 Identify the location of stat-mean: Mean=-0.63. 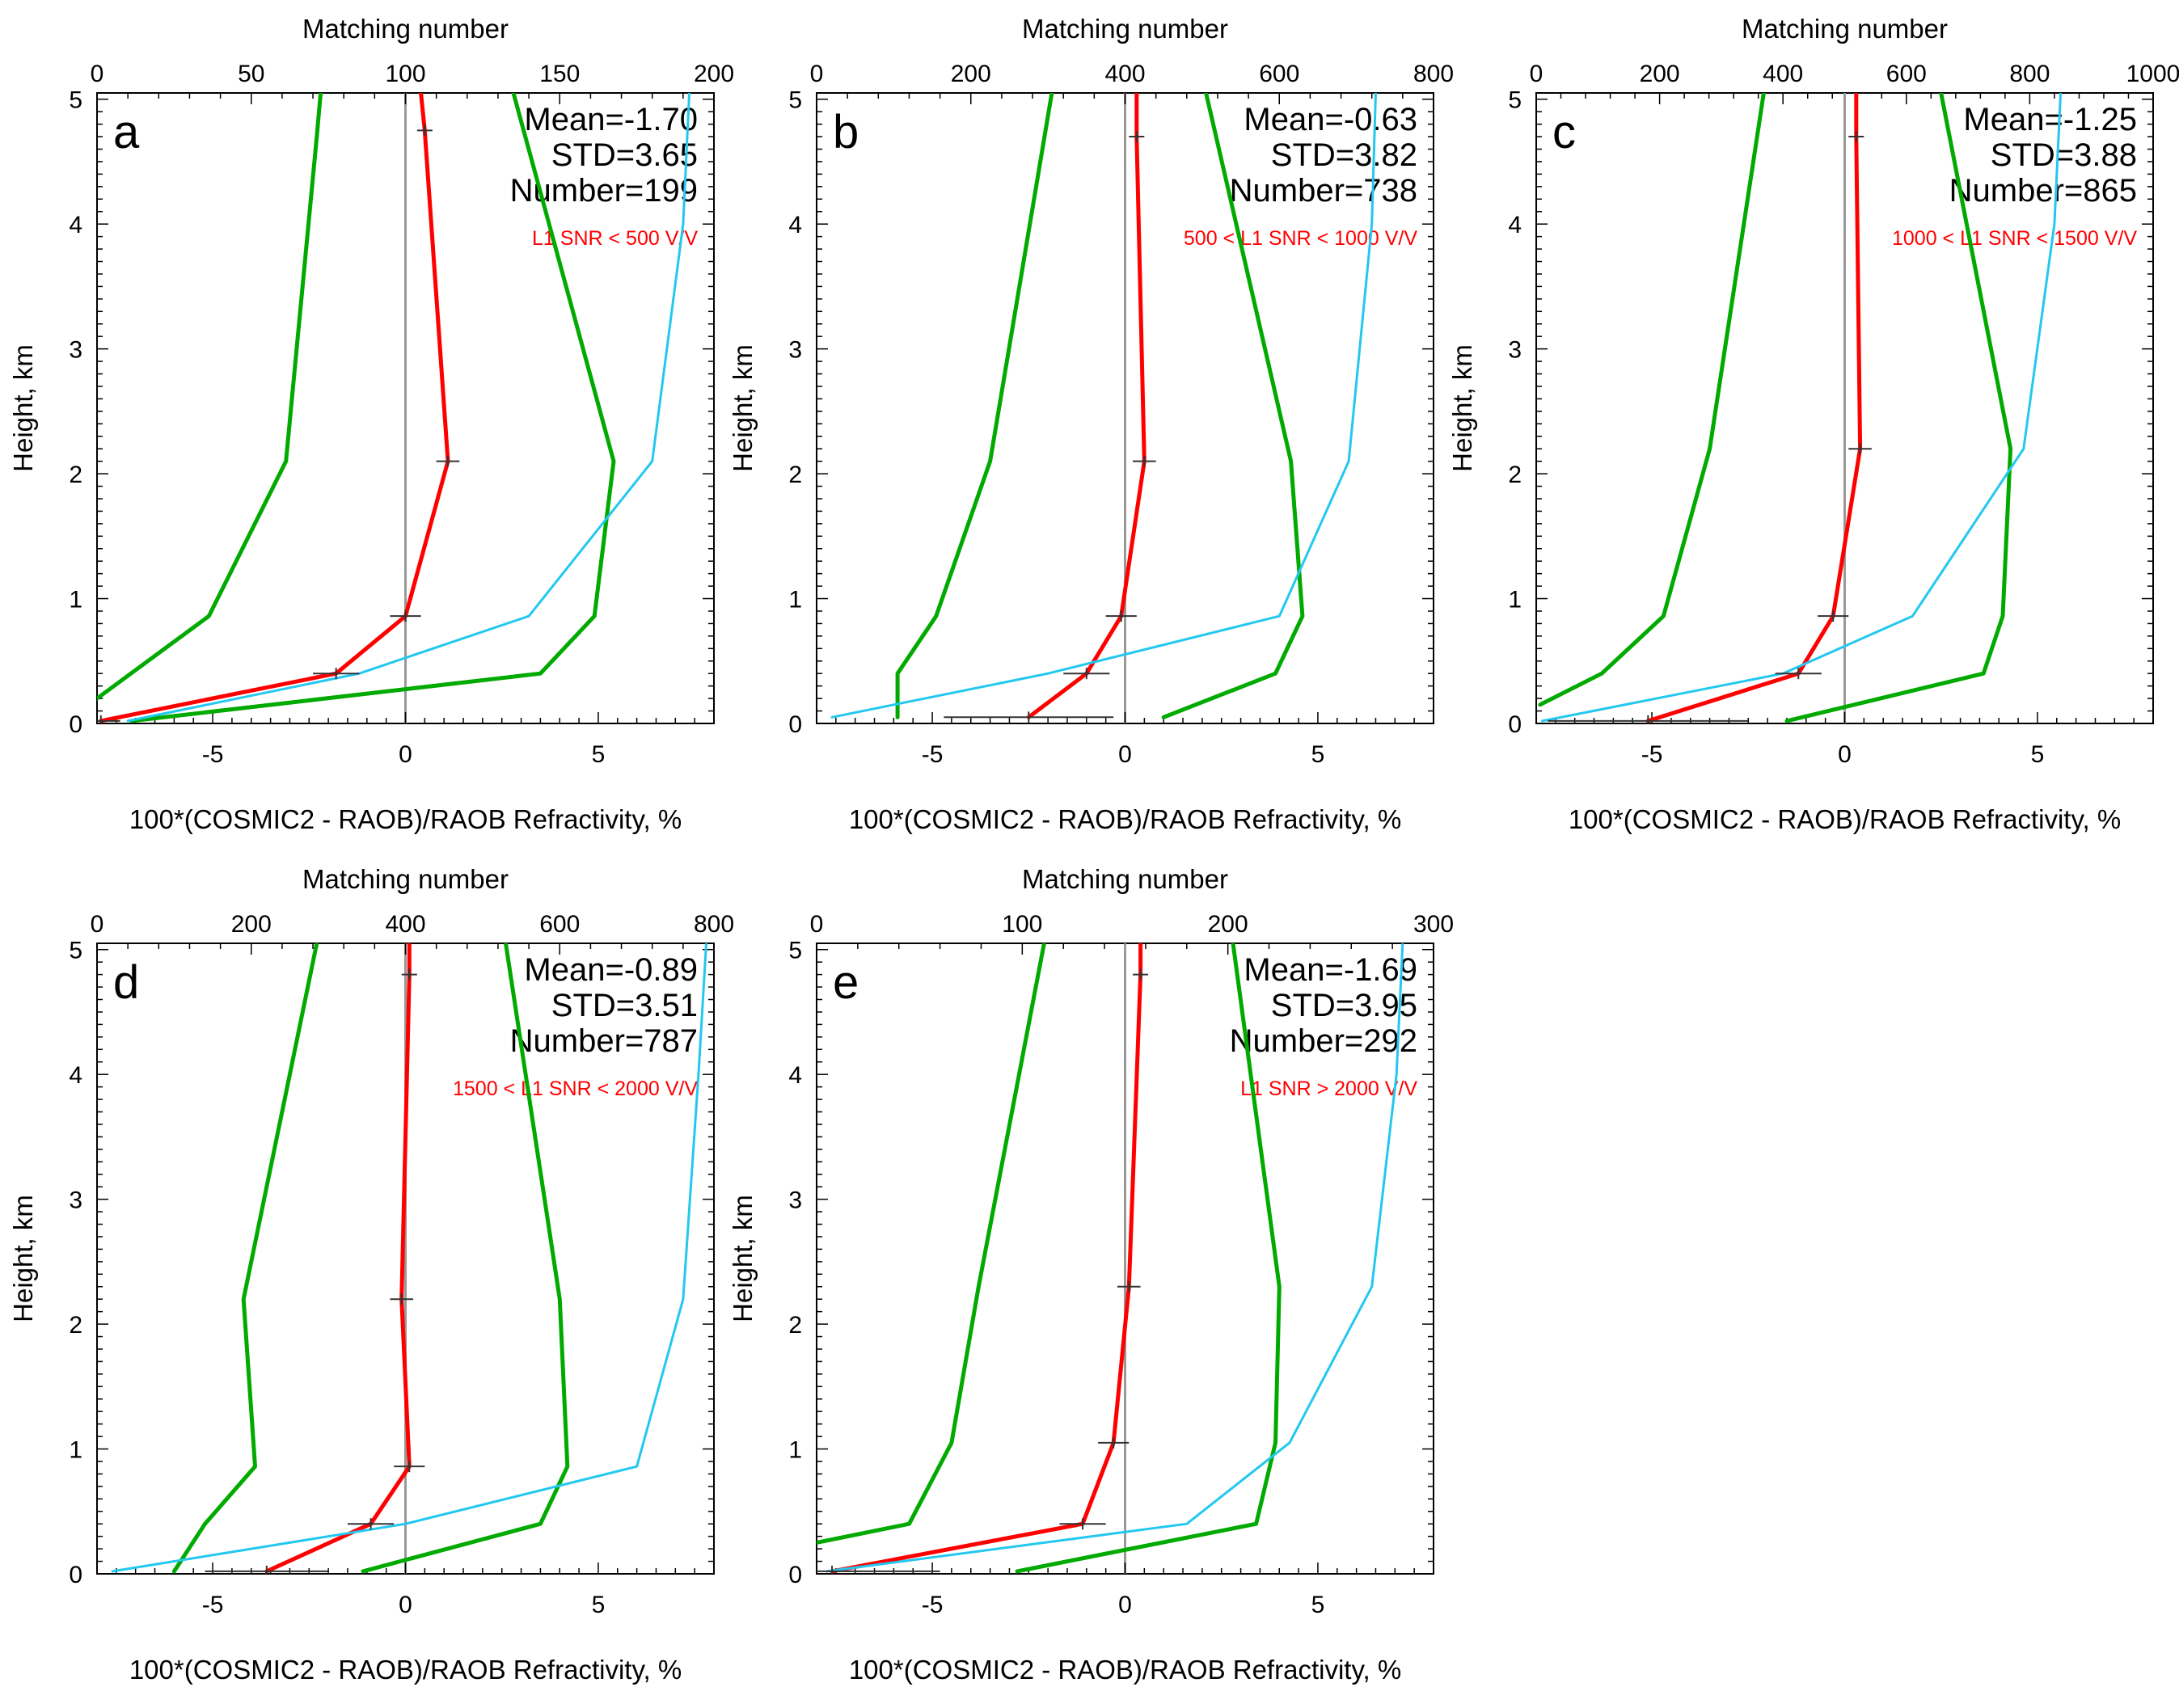
(1331, 120).